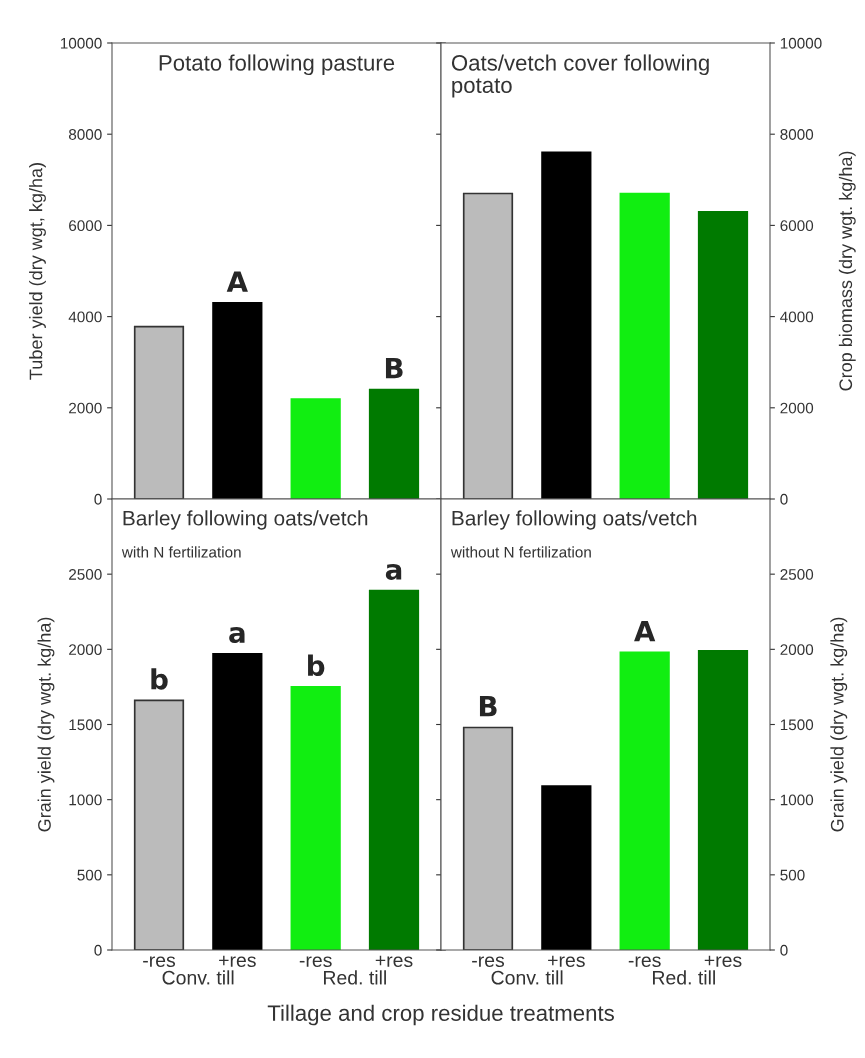 The height and width of the screenshot is (1058, 865). What do you see at coordinates (277, 65) in the screenshot?
I see `chart-title: Potato following pasture` at bounding box center [277, 65].